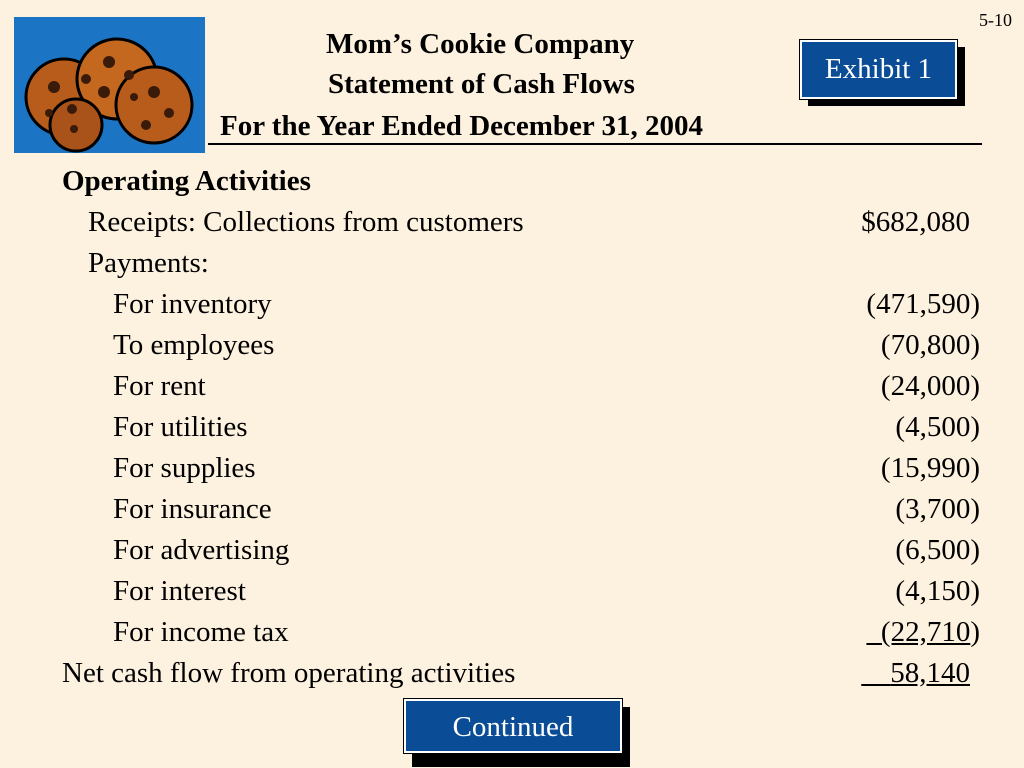 The width and height of the screenshot is (1024, 768). I want to click on payment-amount: (471,590), so click(923, 304).